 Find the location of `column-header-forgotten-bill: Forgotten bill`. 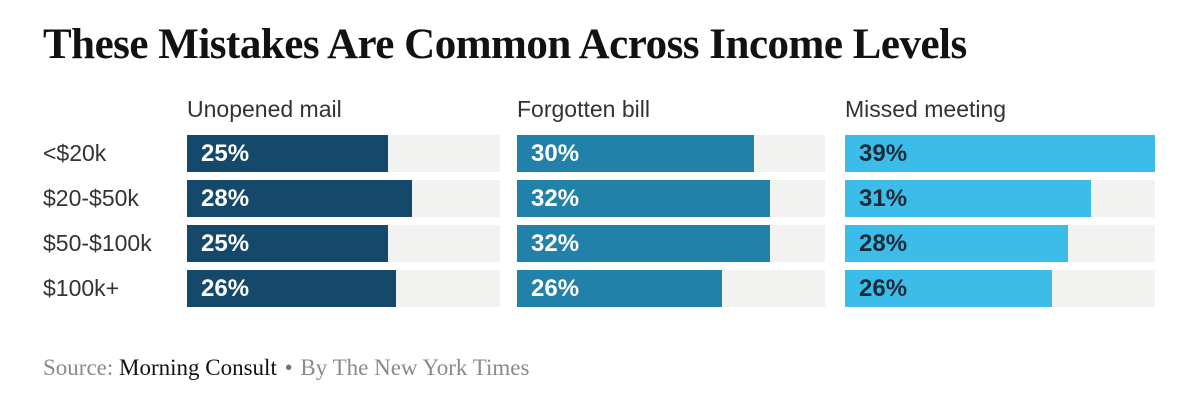

column-header-forgotten-bill: Forgotten bill is located at coordinates (583, 109).